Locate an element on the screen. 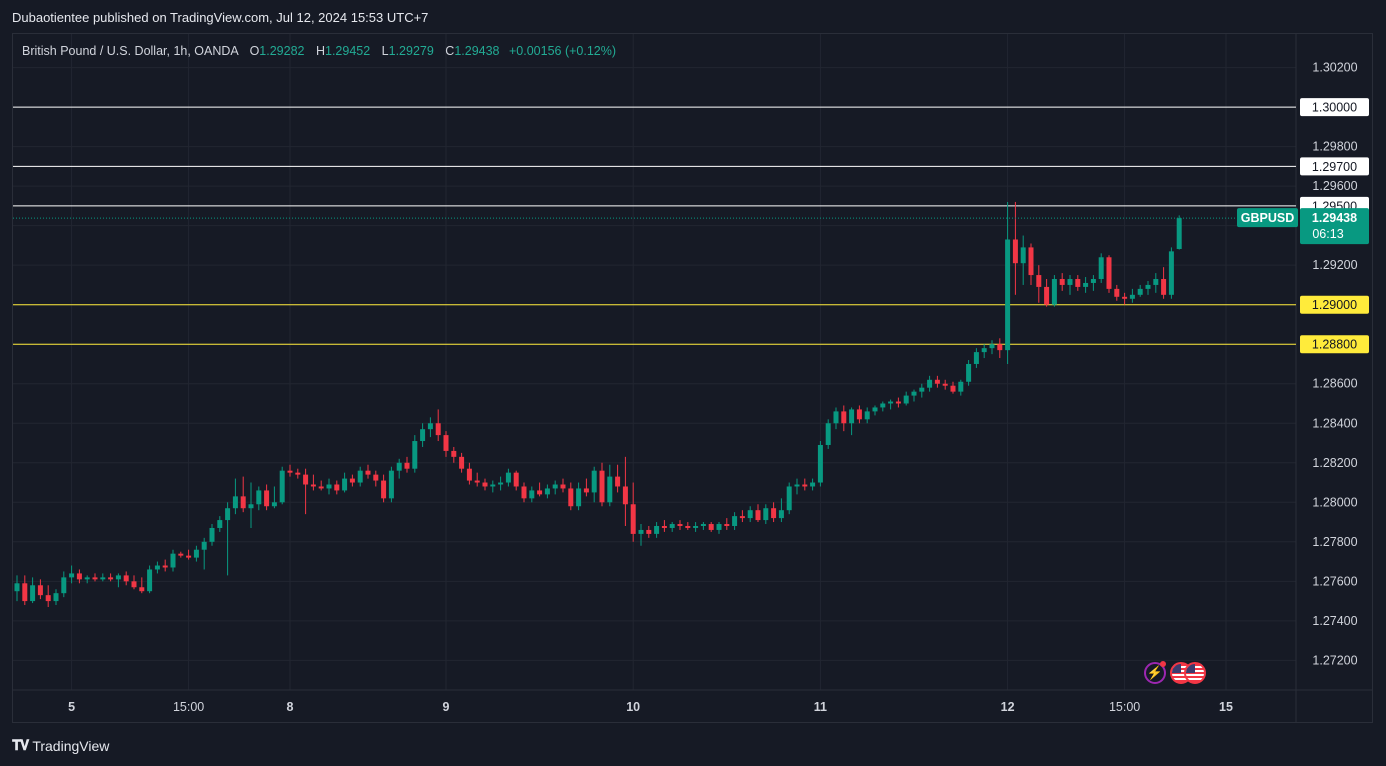  time-axis-label: 9 is located at coordinates (446, 707).